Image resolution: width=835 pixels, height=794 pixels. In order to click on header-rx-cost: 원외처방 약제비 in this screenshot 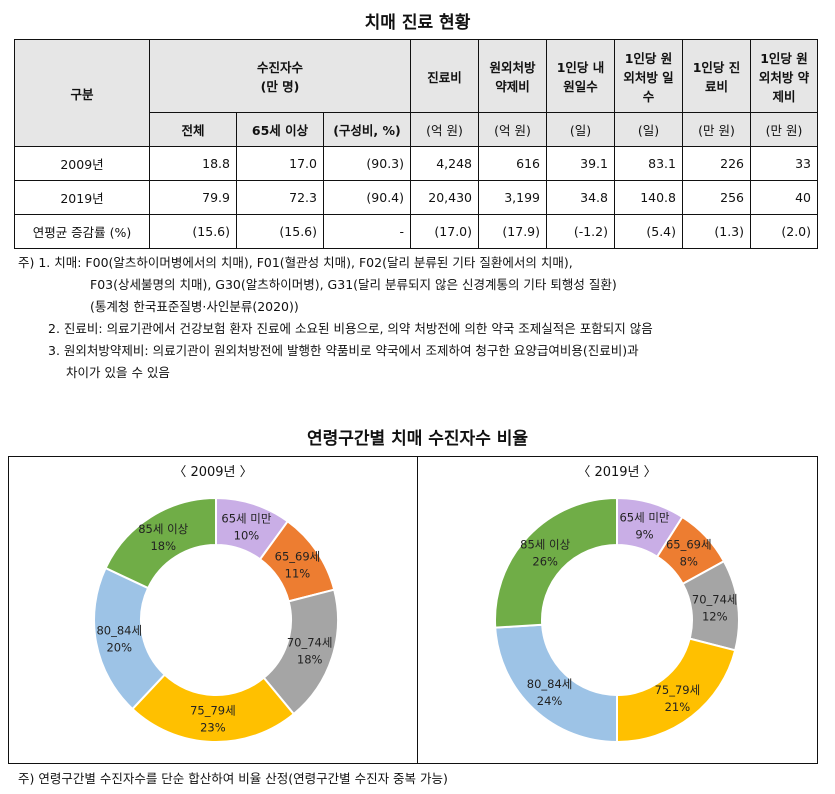, I will do `click(512, 76)`.